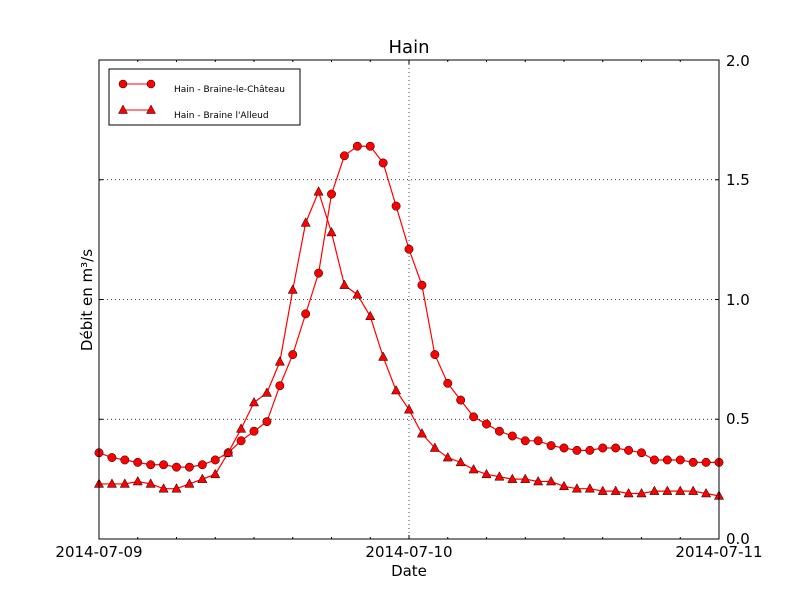  What do you see at coordinates (738, 419) in the screenshot?
I see `y-tick-label: 0.5` at bounding box center [738, 419].